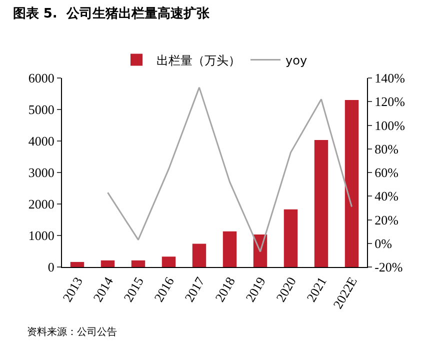  What do you see at coordinates (386, 148) in the screenshot?
I see `y2-tick-label: 80%` at bounding box center [386, 148].